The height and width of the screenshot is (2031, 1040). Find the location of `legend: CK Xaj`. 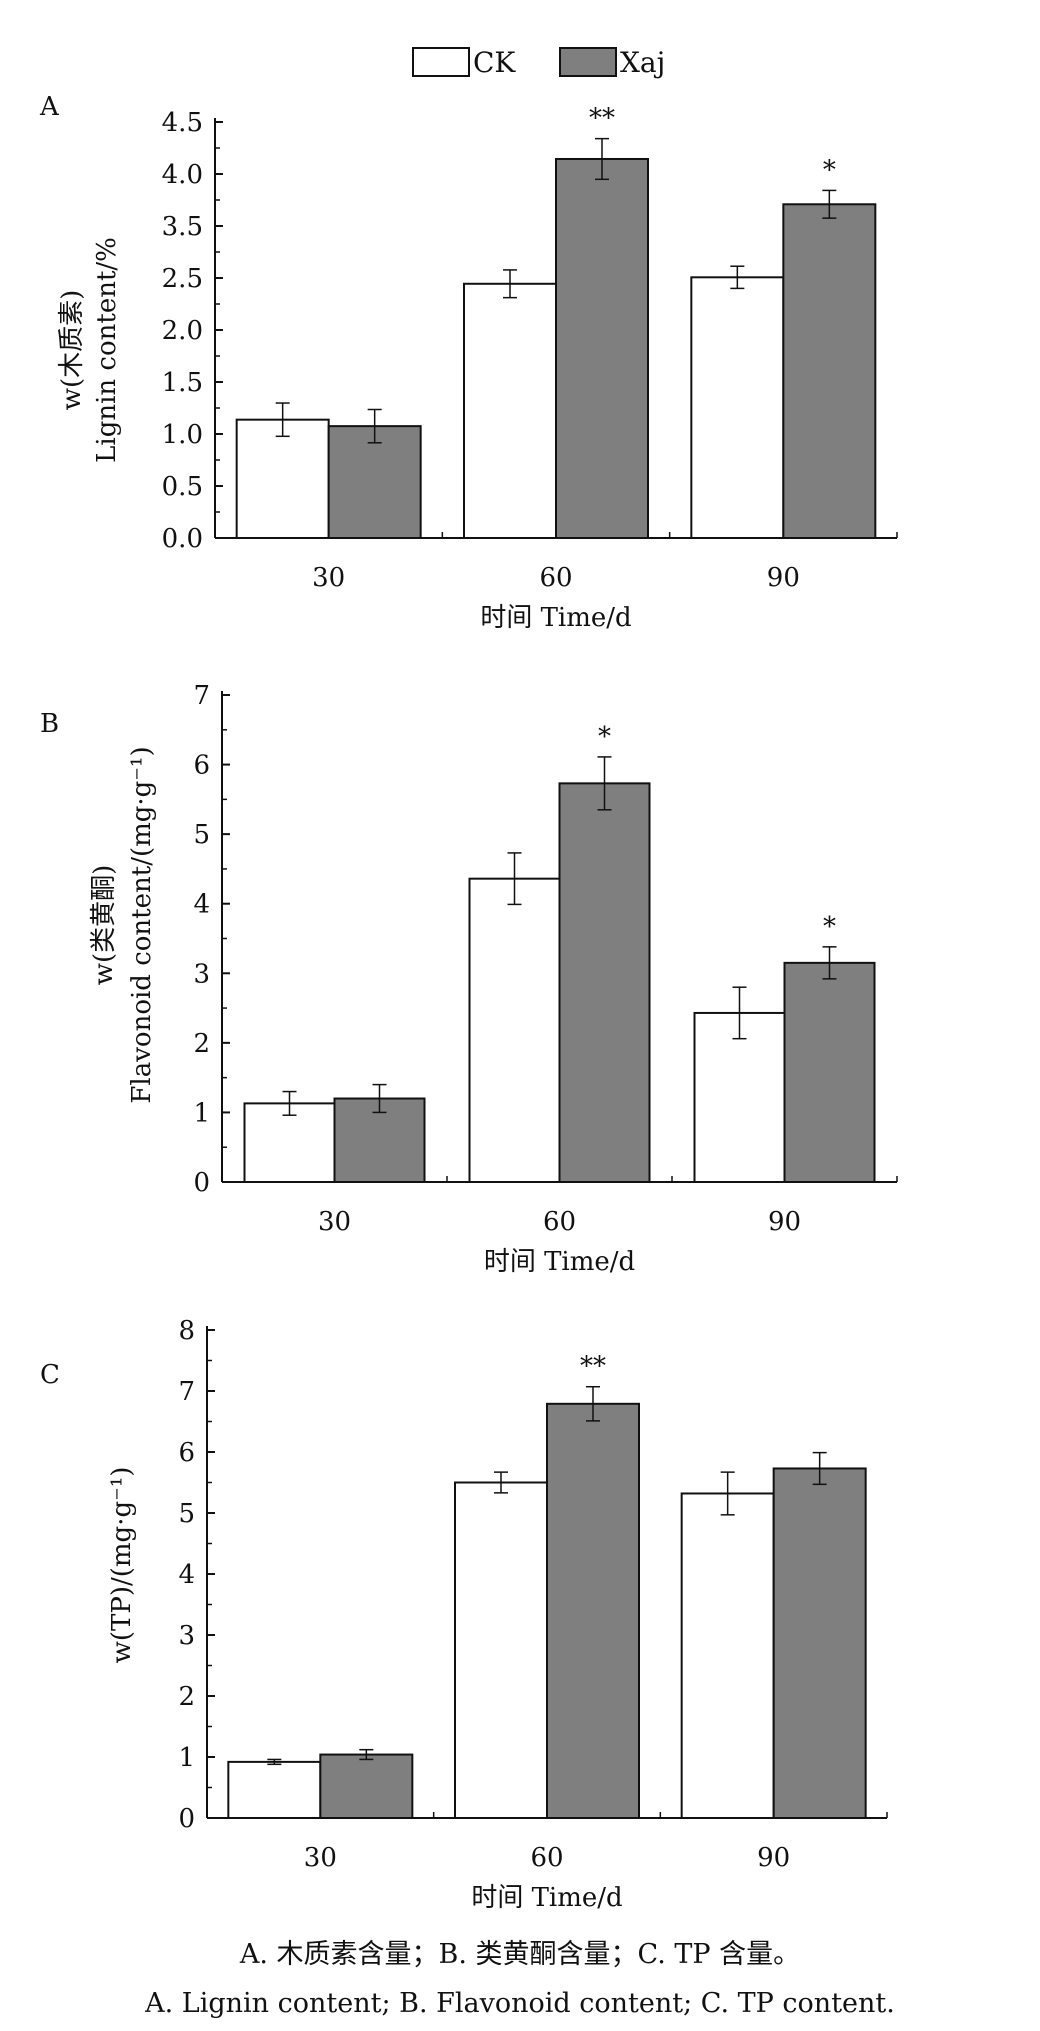

legend: CK Xaj is located at coordinates (538, 62).